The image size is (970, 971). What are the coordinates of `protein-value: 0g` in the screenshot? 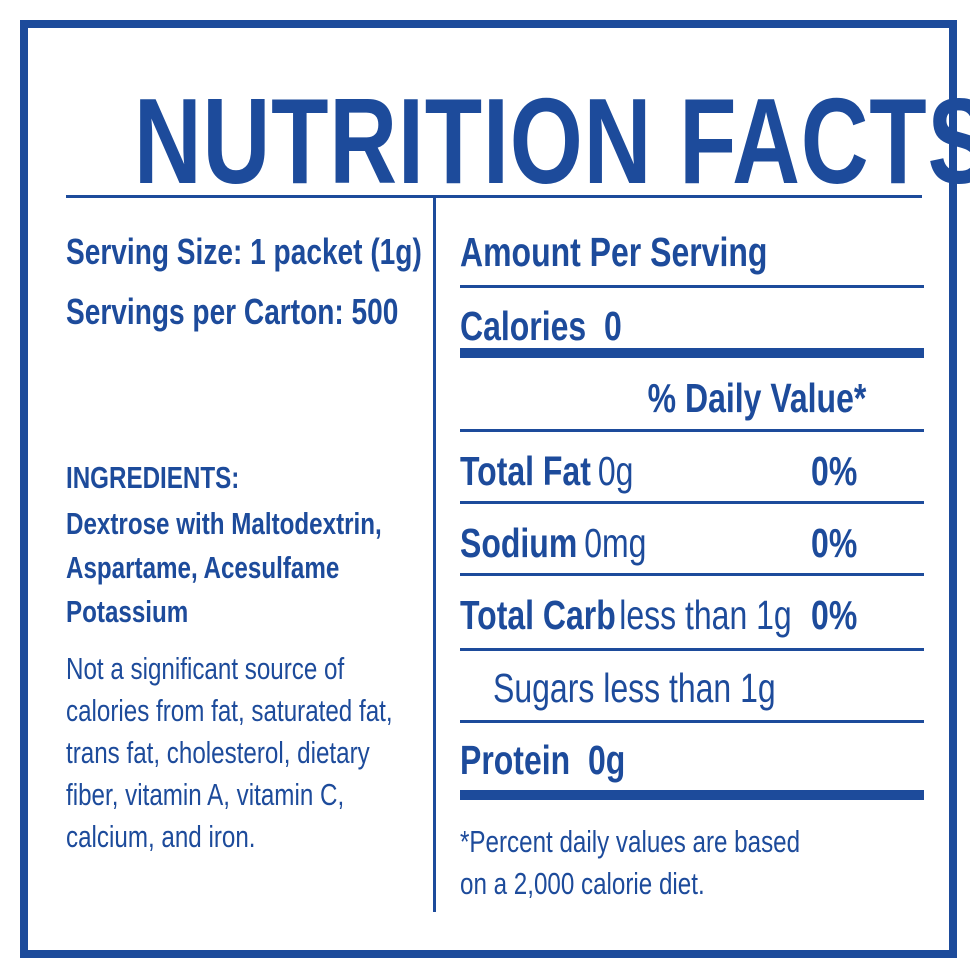 It's located at (606, 760).